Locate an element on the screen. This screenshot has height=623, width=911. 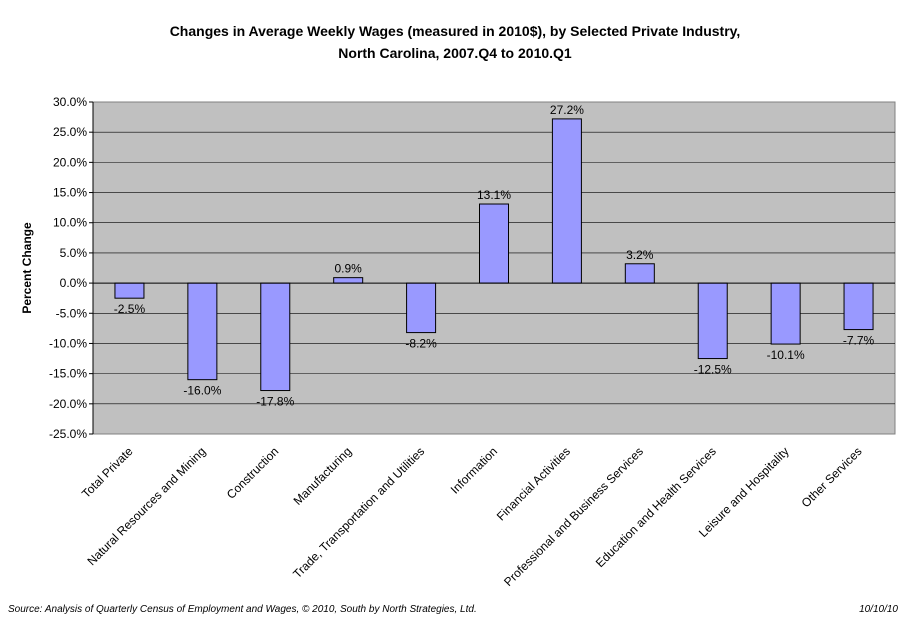
data-label: -16.0% is located at coordinates (202, 391).